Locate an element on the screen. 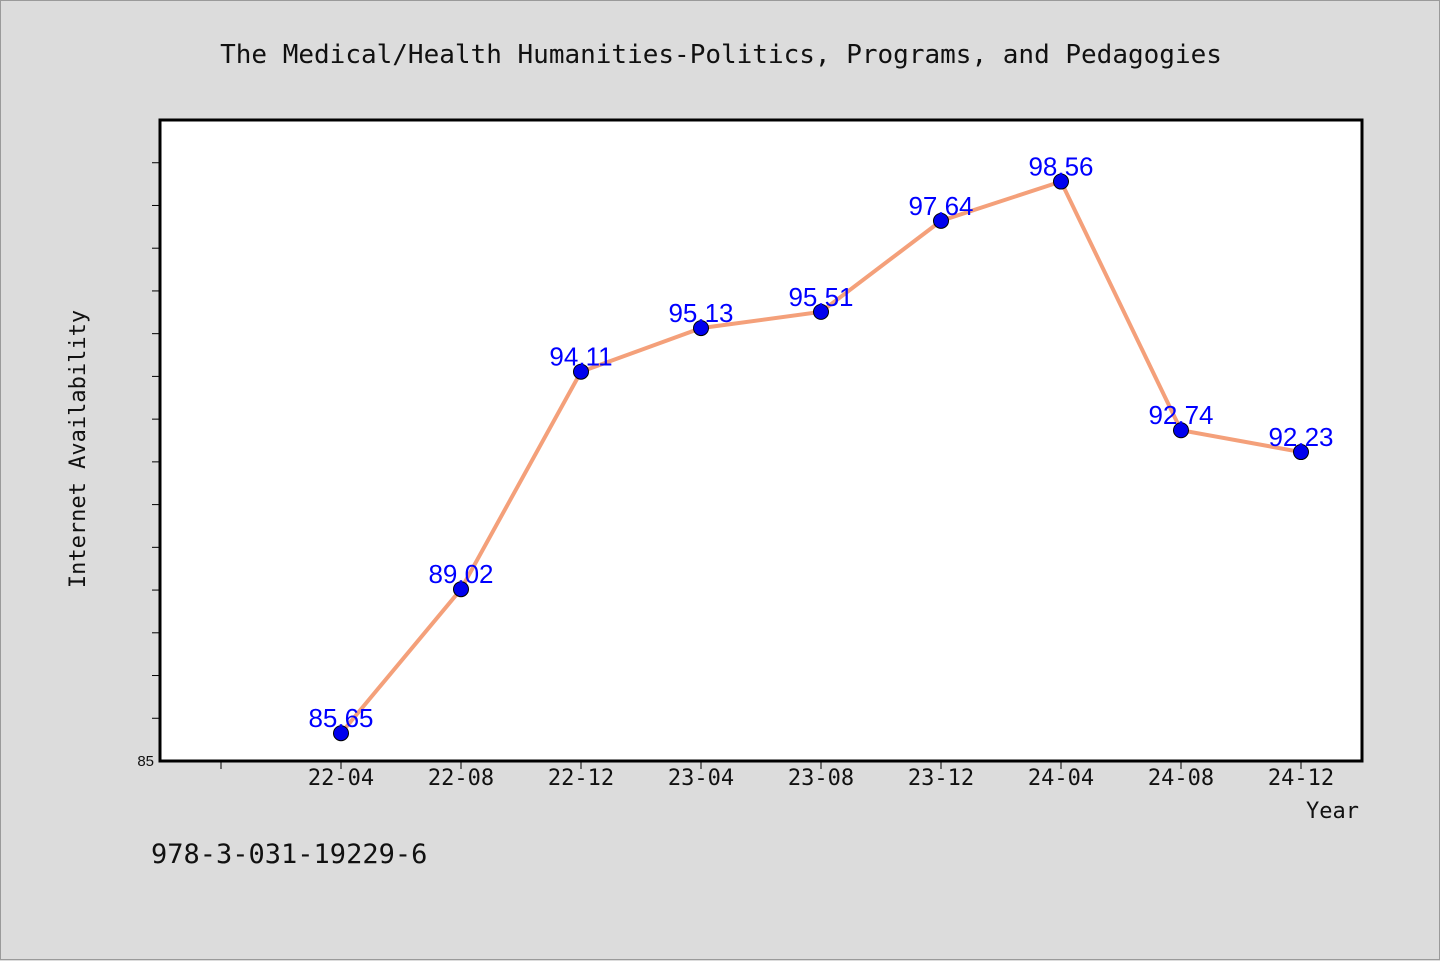 The image size is (1440, 961). x-tick-label: 24-04 is located at coordinates (1061, 778).